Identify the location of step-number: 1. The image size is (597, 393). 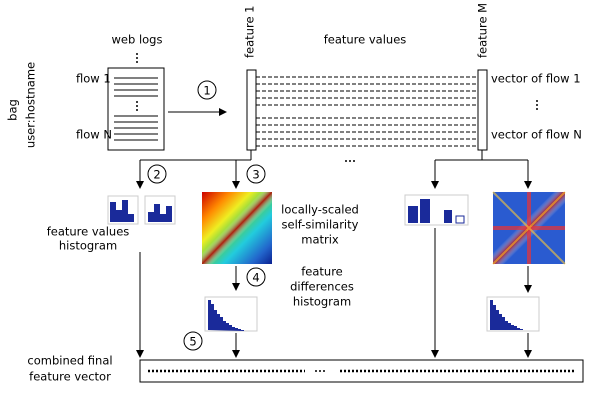
(206, 91).